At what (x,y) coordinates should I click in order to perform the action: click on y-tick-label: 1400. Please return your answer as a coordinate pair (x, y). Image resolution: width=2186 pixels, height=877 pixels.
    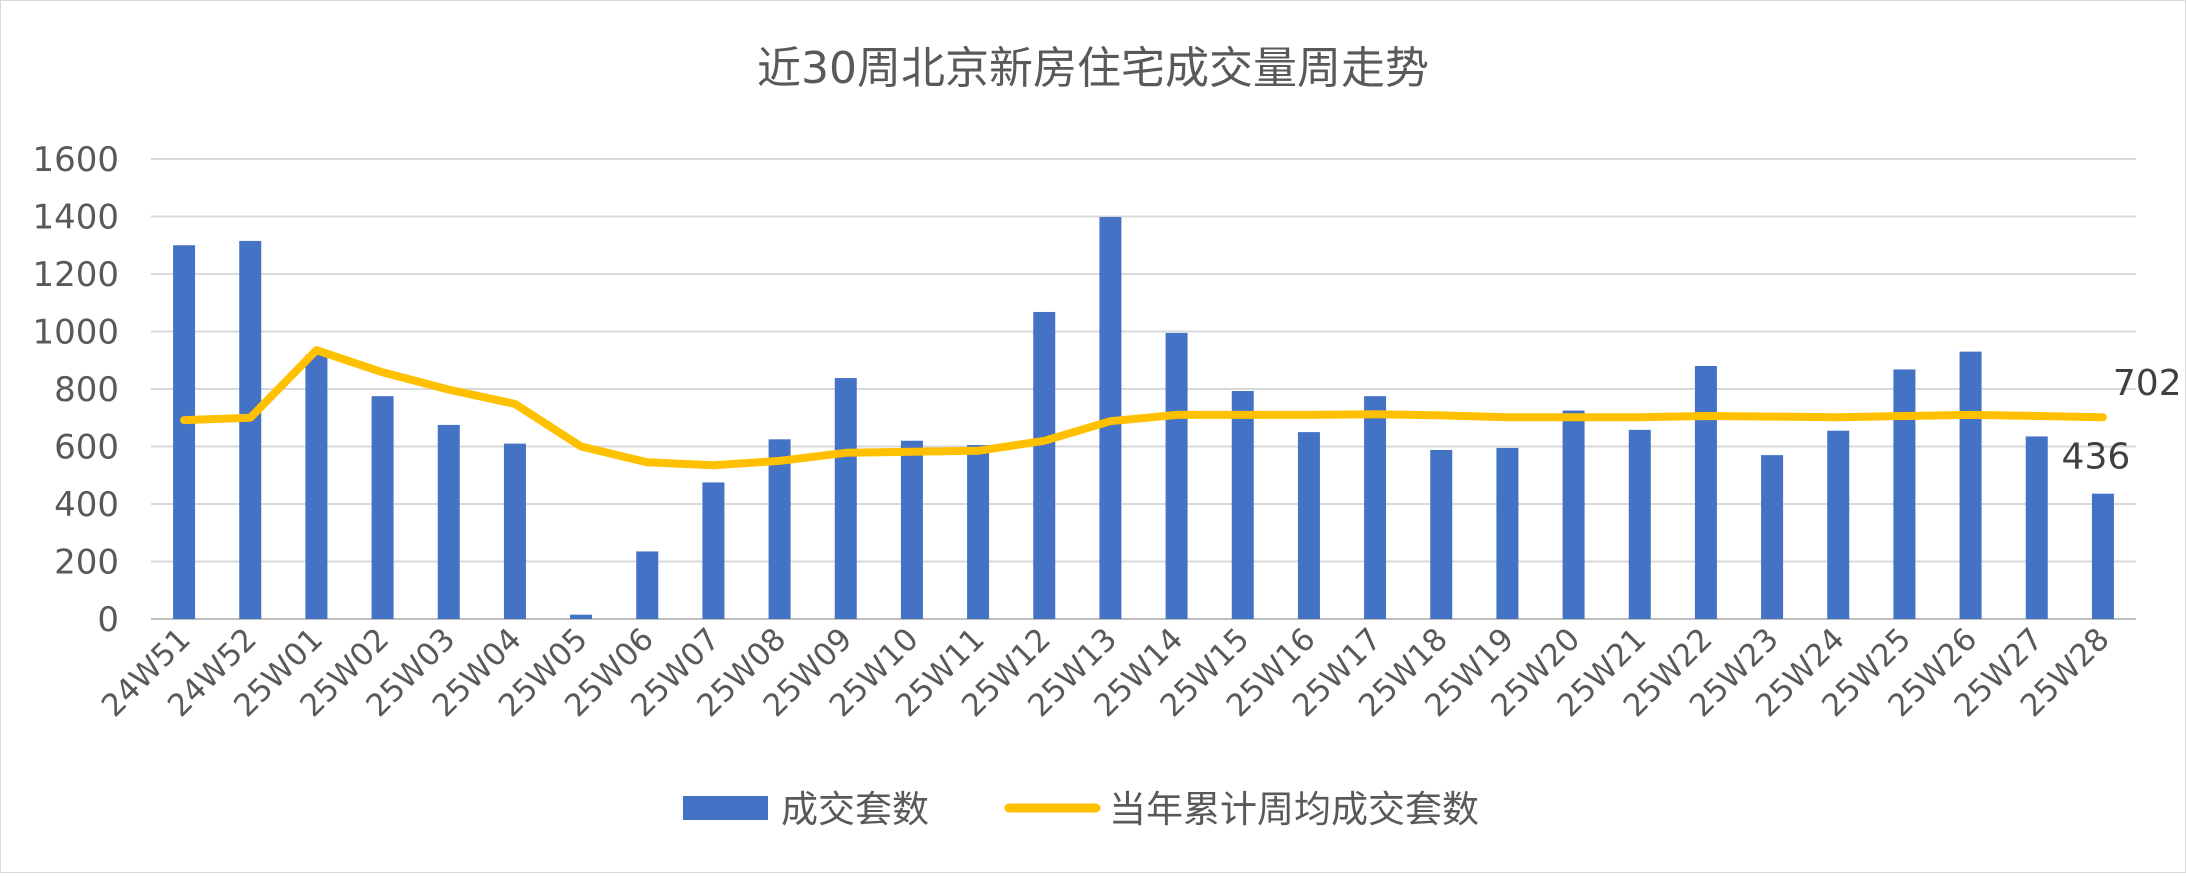
    Looking at the image, I should click on (75, 218).